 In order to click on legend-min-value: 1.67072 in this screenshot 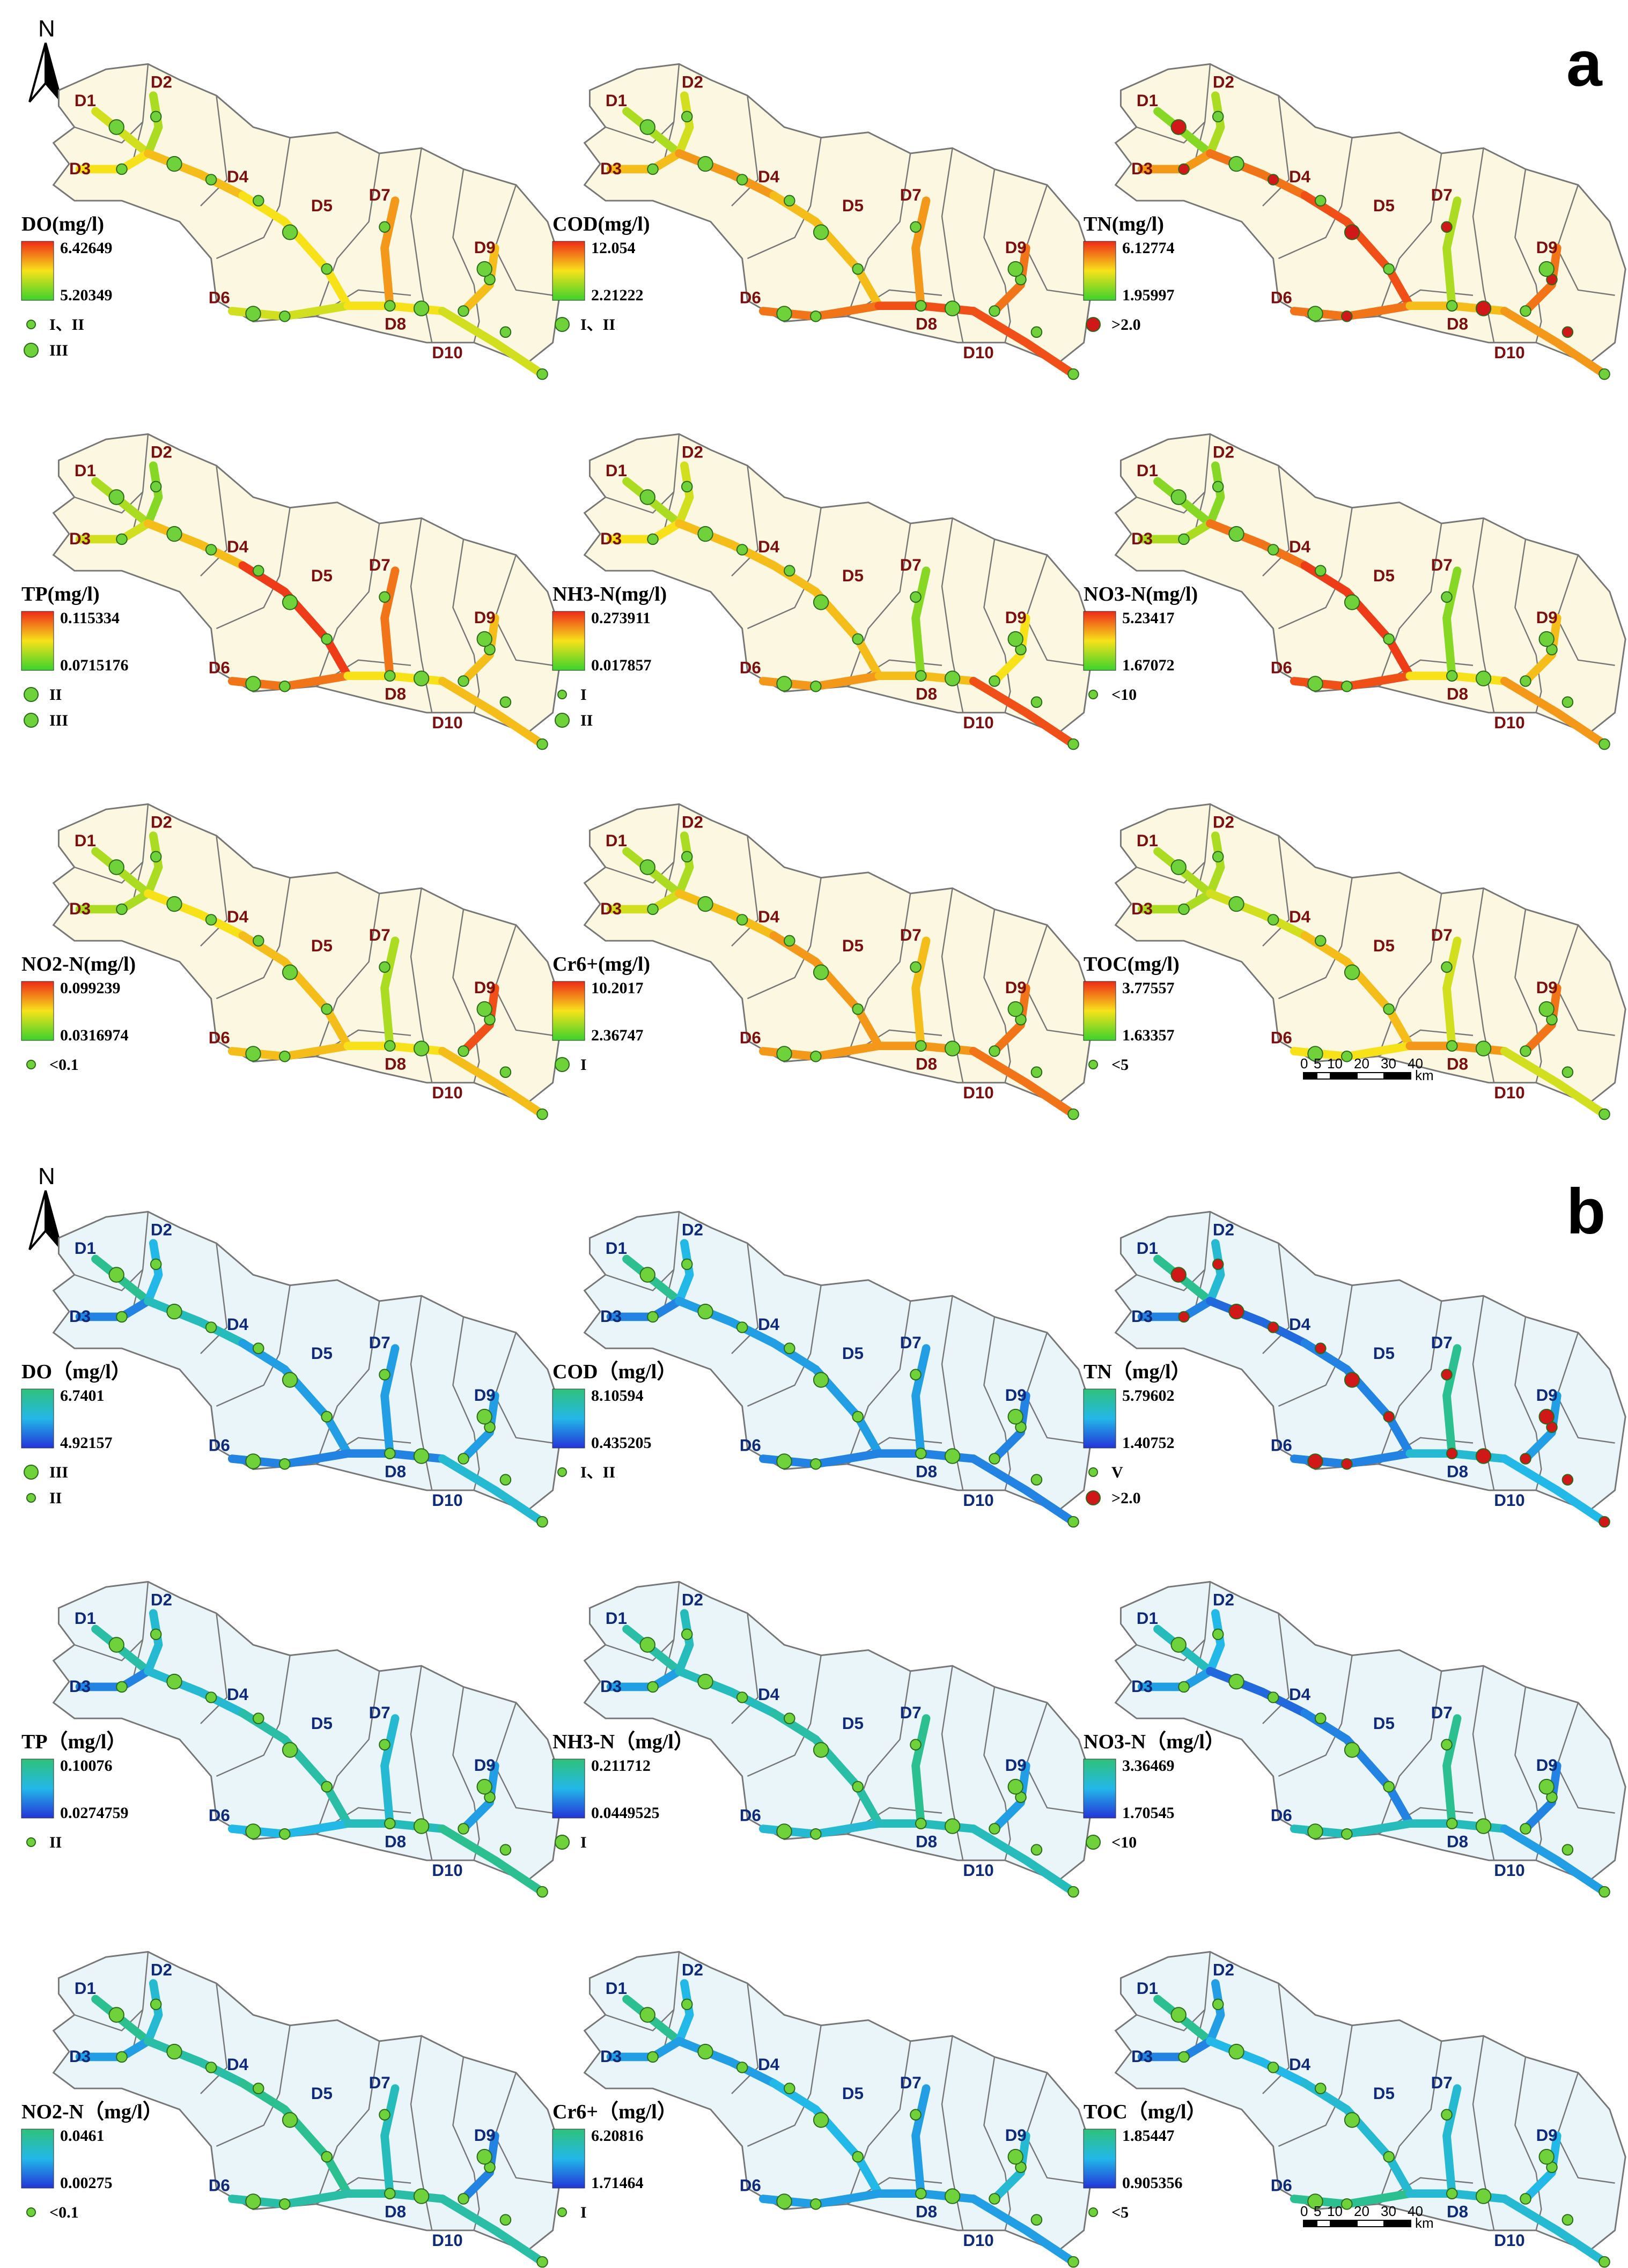, I will do `click(1149, 665)`.